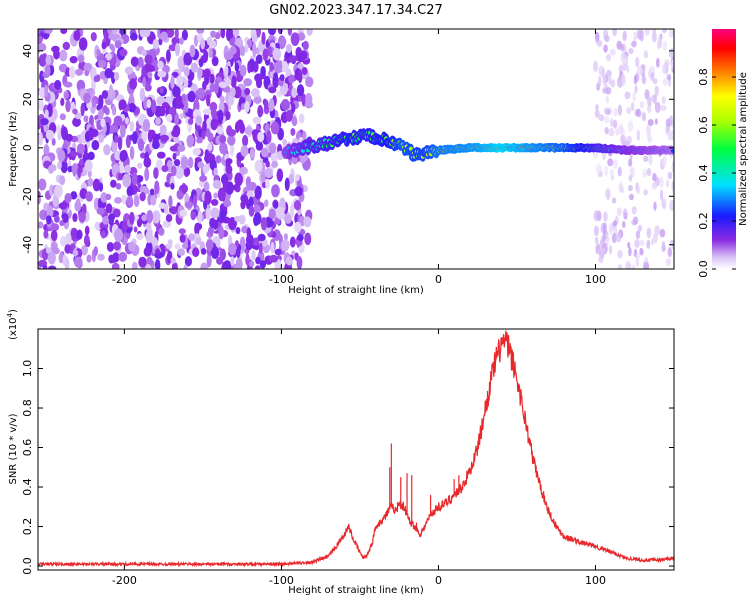 This screenshot has width=750, height=600. Describe the element at coordinates (703, 125) in the screenshot. I see `colorbar-tick-label: 0.6` at that location.